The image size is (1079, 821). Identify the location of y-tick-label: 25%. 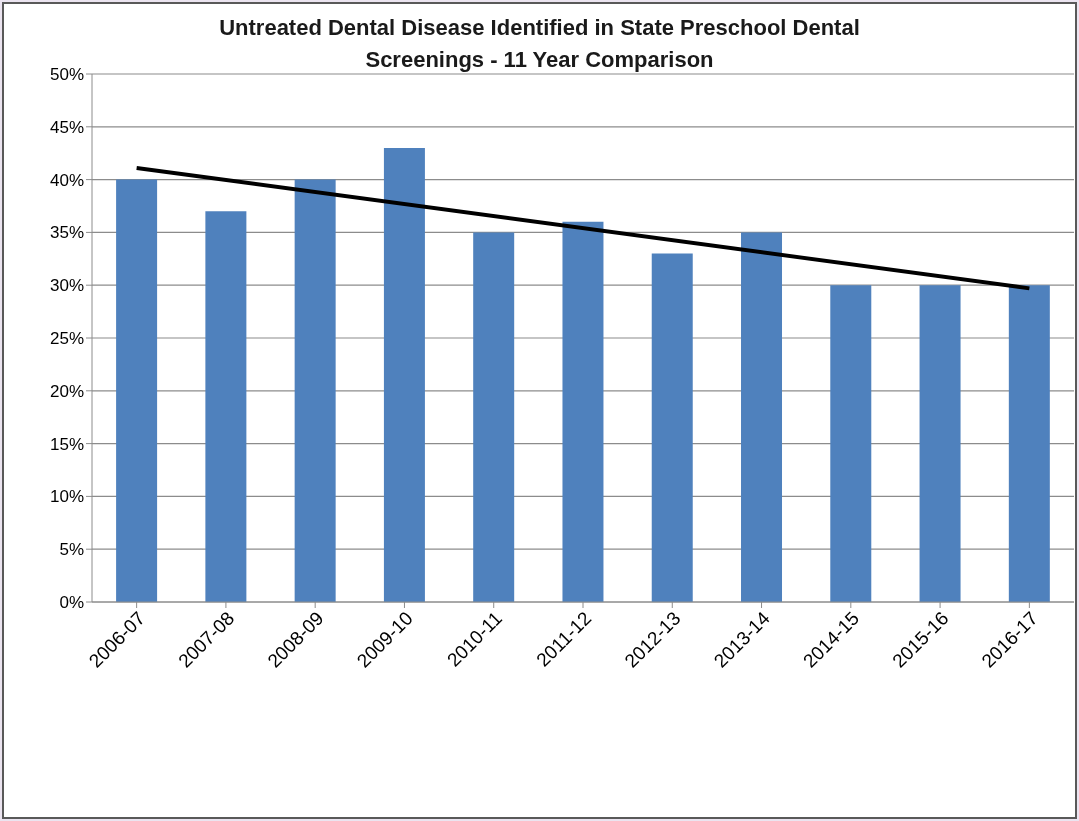
(66, 339).